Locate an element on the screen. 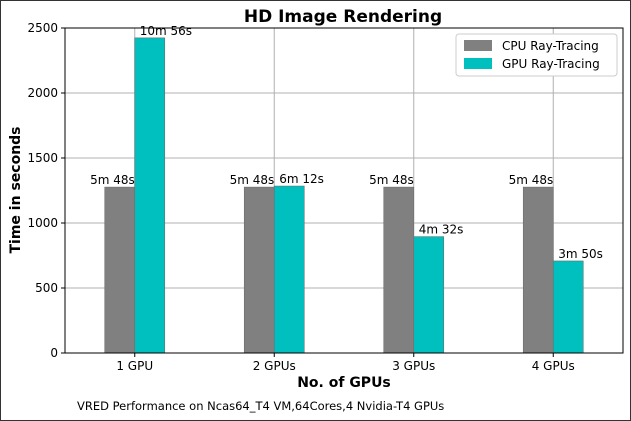 This screenshot has height=421, width=631. x-tick-label: 3 GPUs is located at coordinates (413, 366).